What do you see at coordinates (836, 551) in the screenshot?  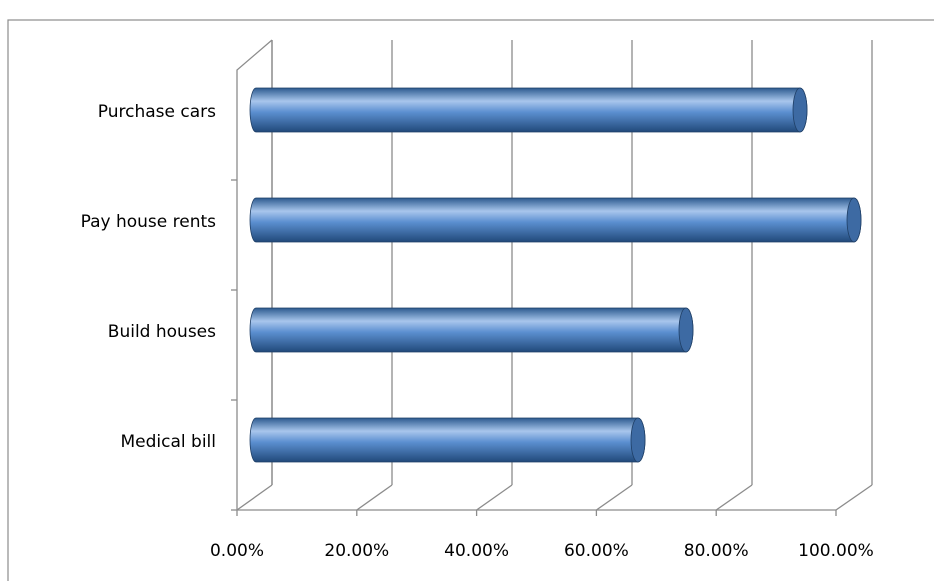 I see `x-tick-label: 100.00%` at bounding box center [836, 551].